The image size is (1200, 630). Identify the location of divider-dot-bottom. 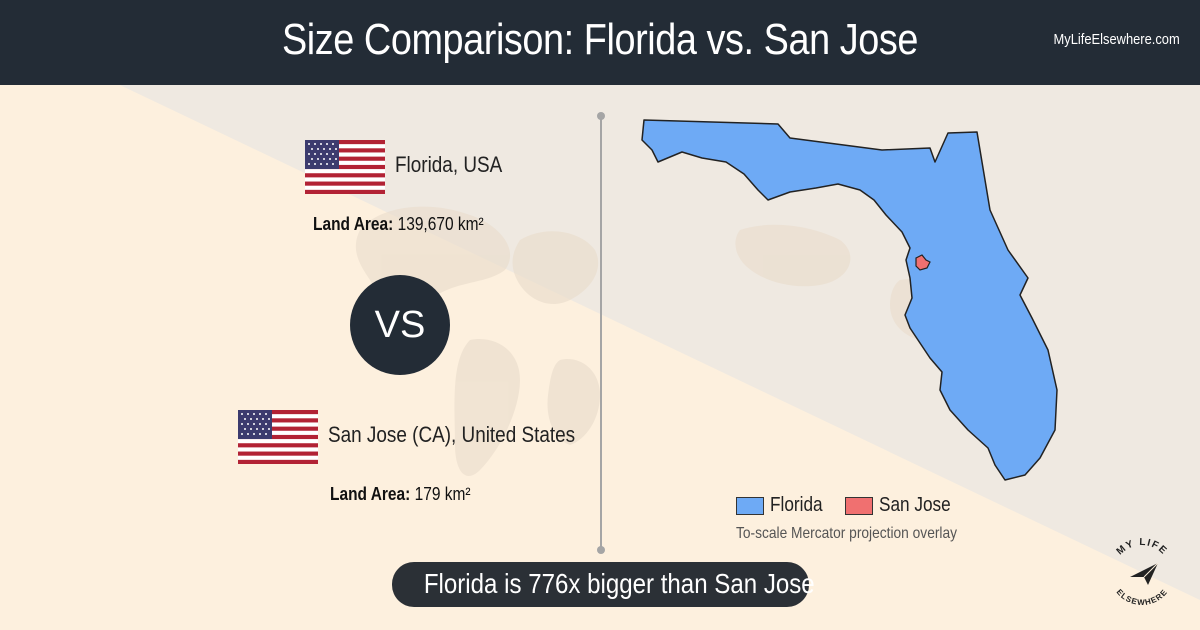
(601, 550).